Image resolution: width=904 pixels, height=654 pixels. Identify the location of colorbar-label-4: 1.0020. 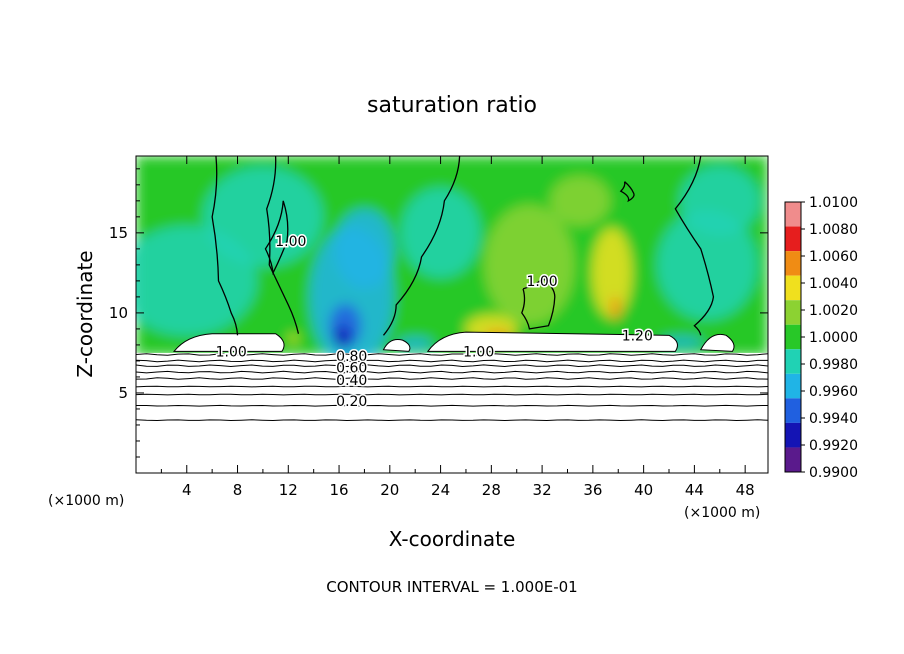
(833, 311).